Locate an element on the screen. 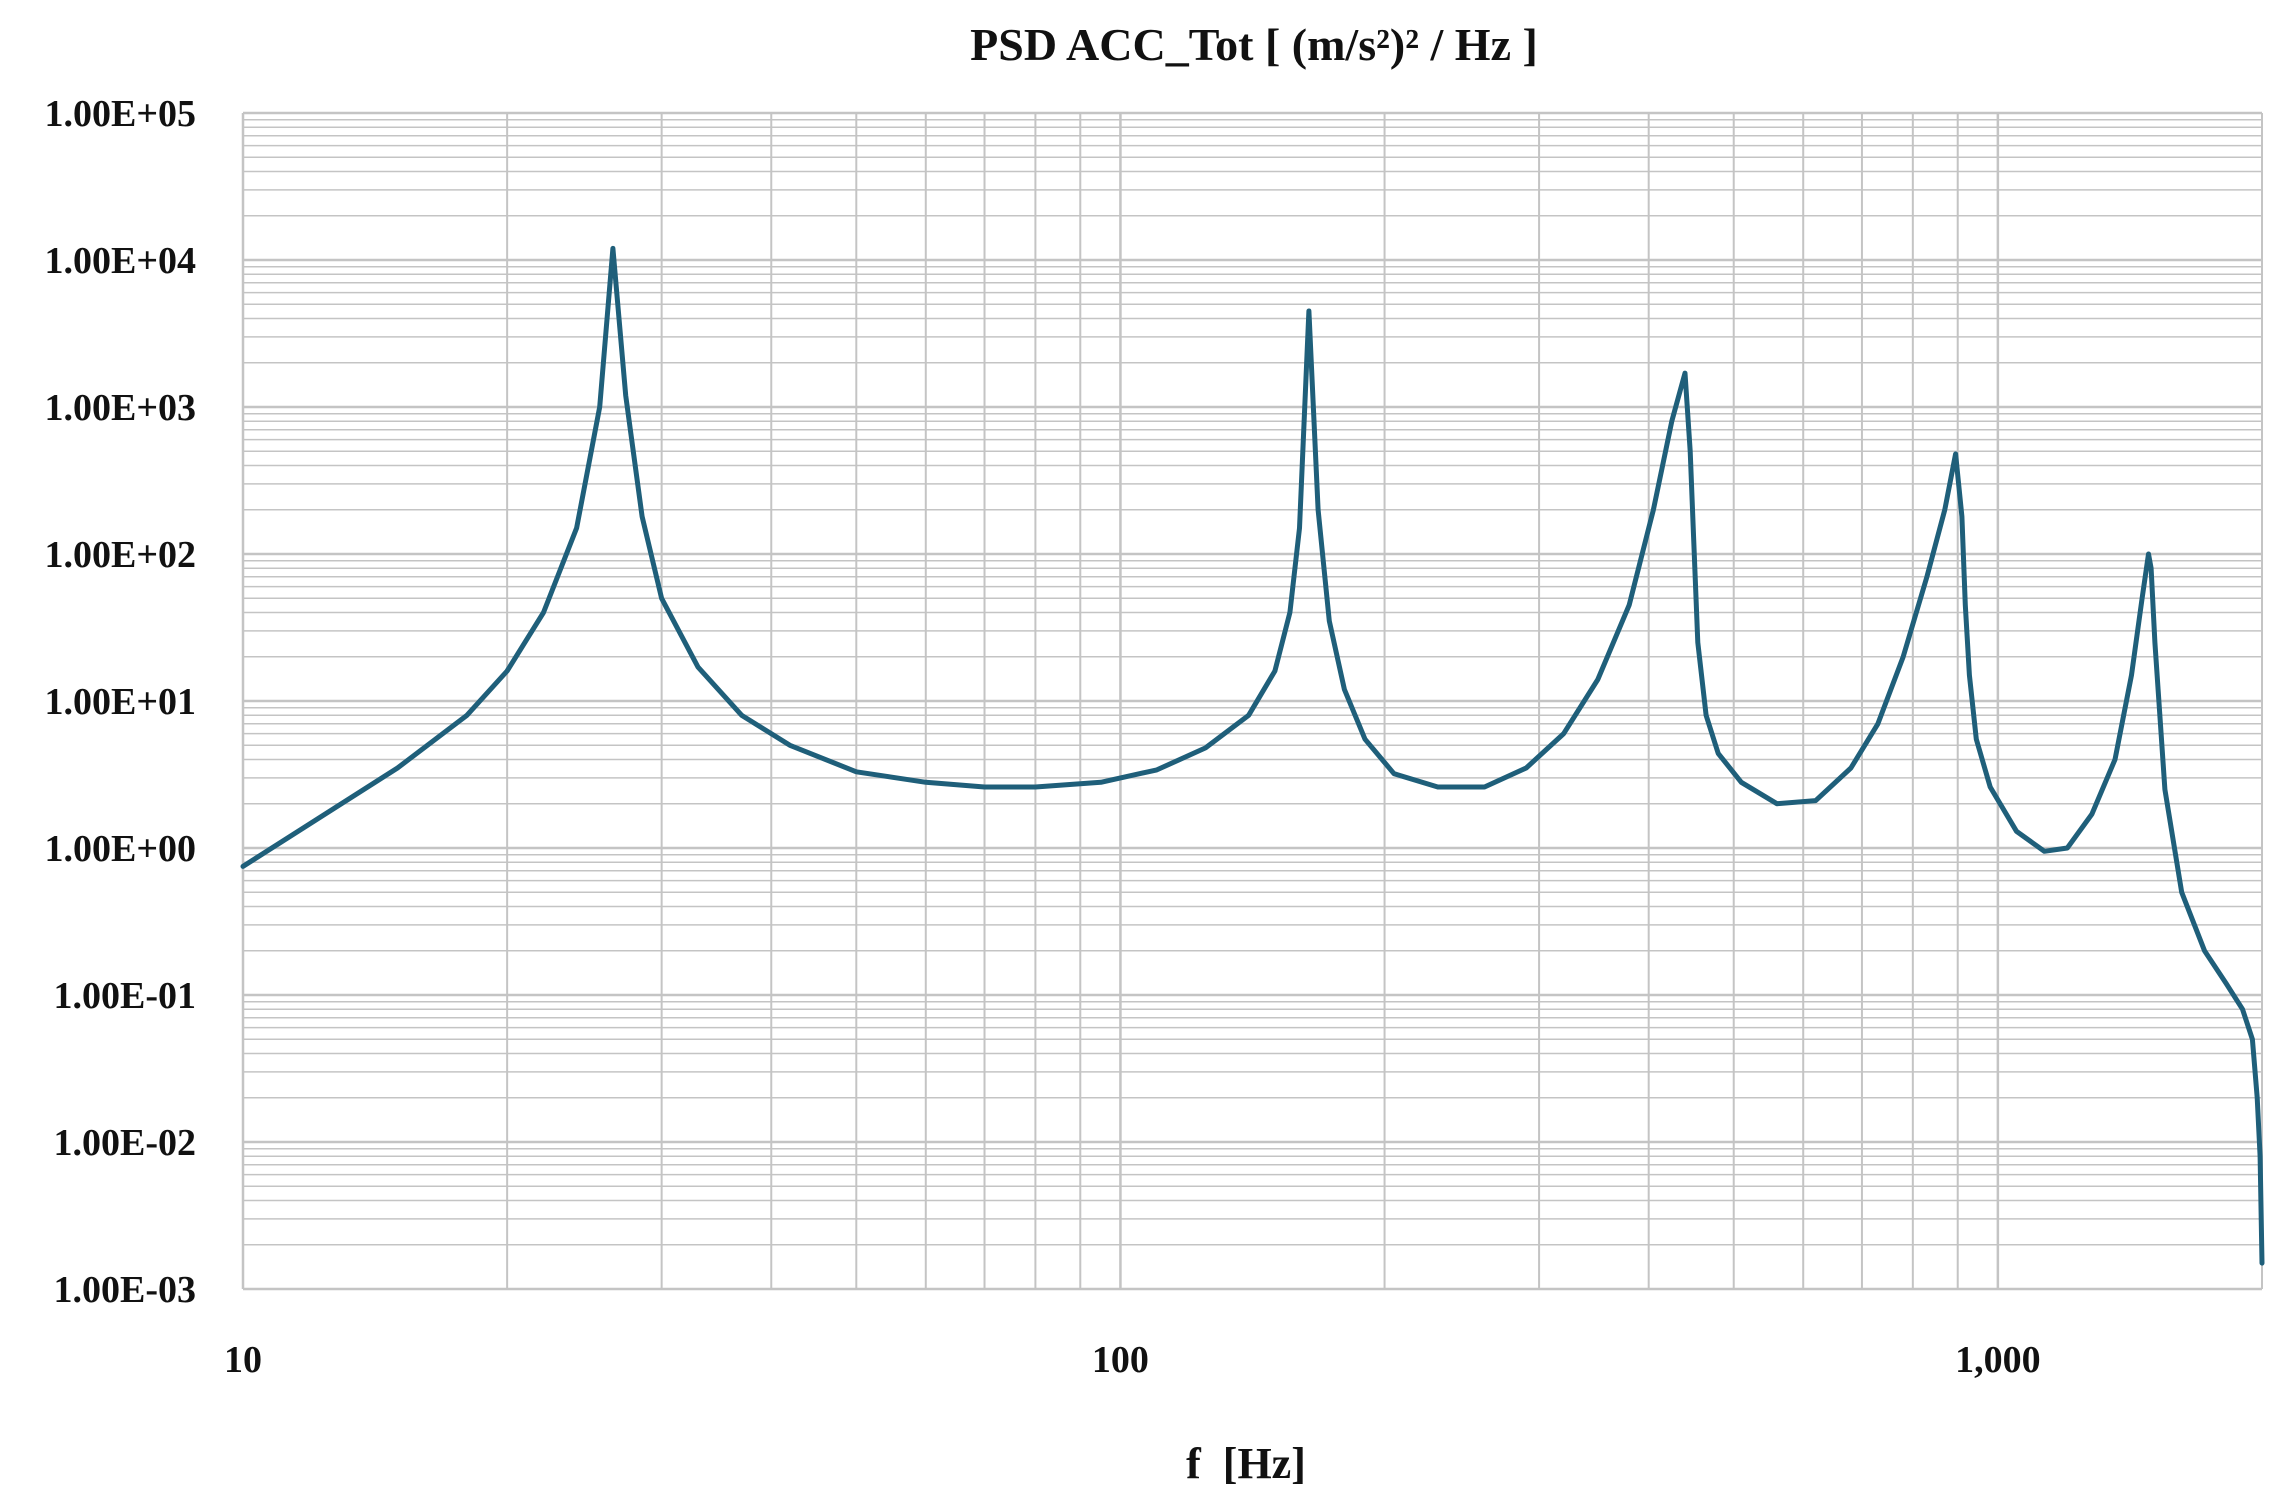  y-tick-label: 1.00E+03 is located at coordinates (121, 408).